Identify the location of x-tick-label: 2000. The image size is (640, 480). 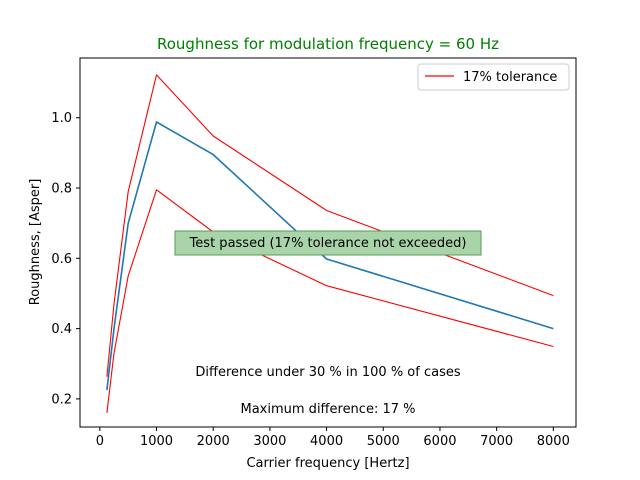
(213, 441).